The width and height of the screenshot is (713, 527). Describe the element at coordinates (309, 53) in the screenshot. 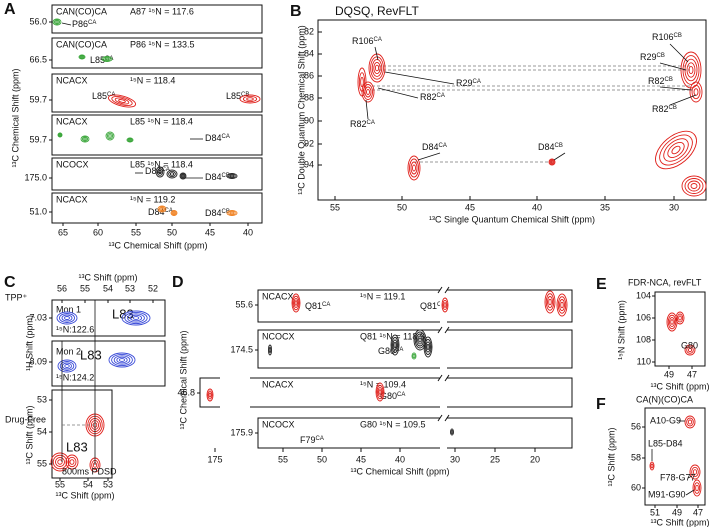

I see `y-ticks: 84` at that location.